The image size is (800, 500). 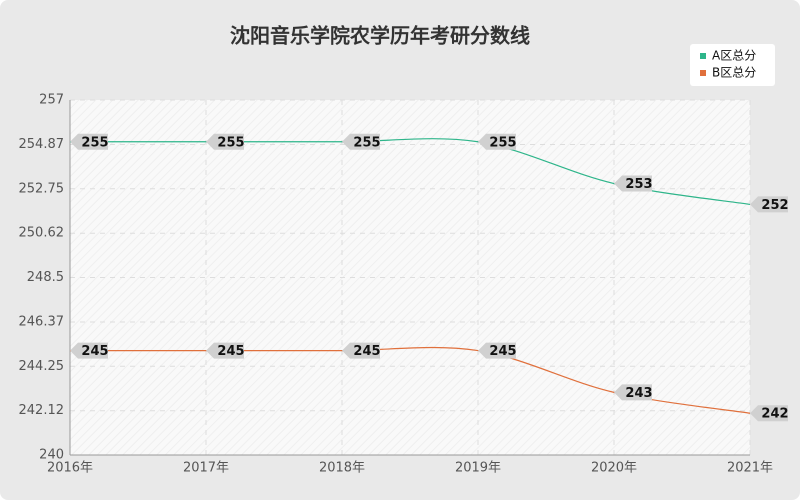 I want to click on y-tick-label: 244.25, so click(x=42, y=366).